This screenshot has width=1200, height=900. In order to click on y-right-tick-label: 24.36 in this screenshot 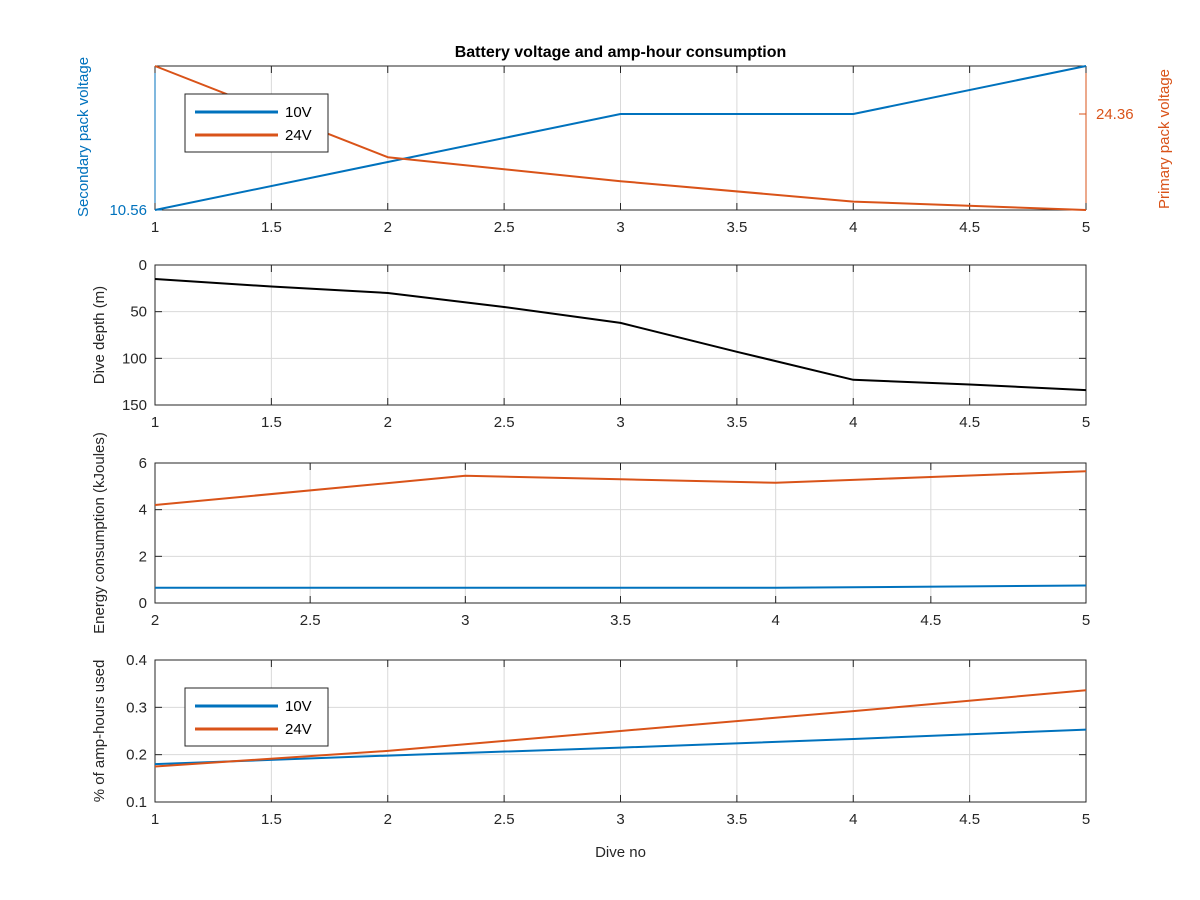, I will do `click(1115, 114)`.